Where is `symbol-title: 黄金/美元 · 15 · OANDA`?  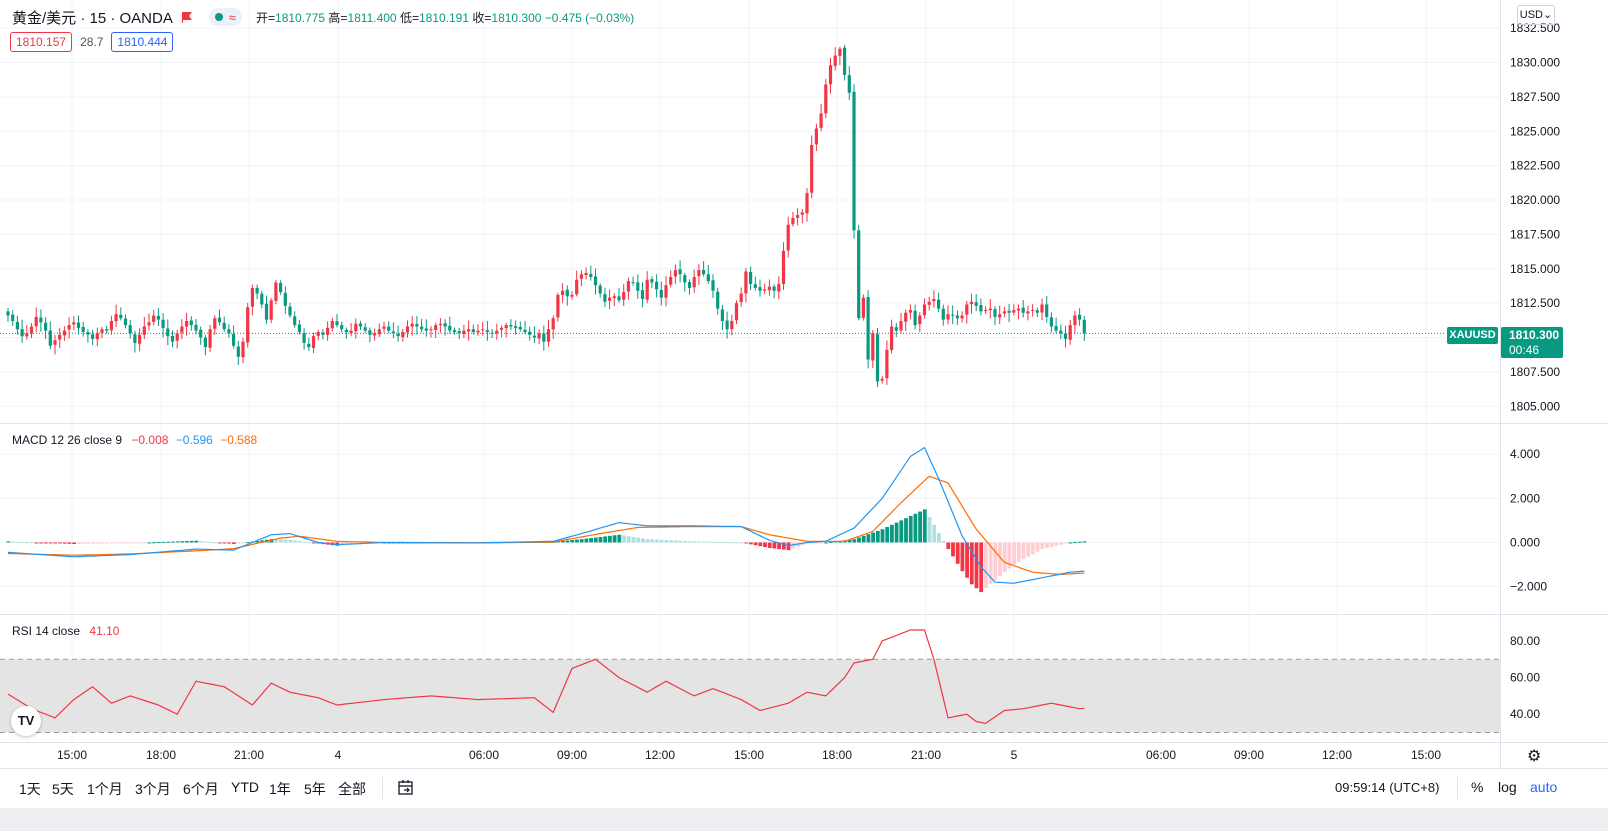 symbol-title: 黄金/美元 · 15 · OANDA is located at coordinates (92, 18).